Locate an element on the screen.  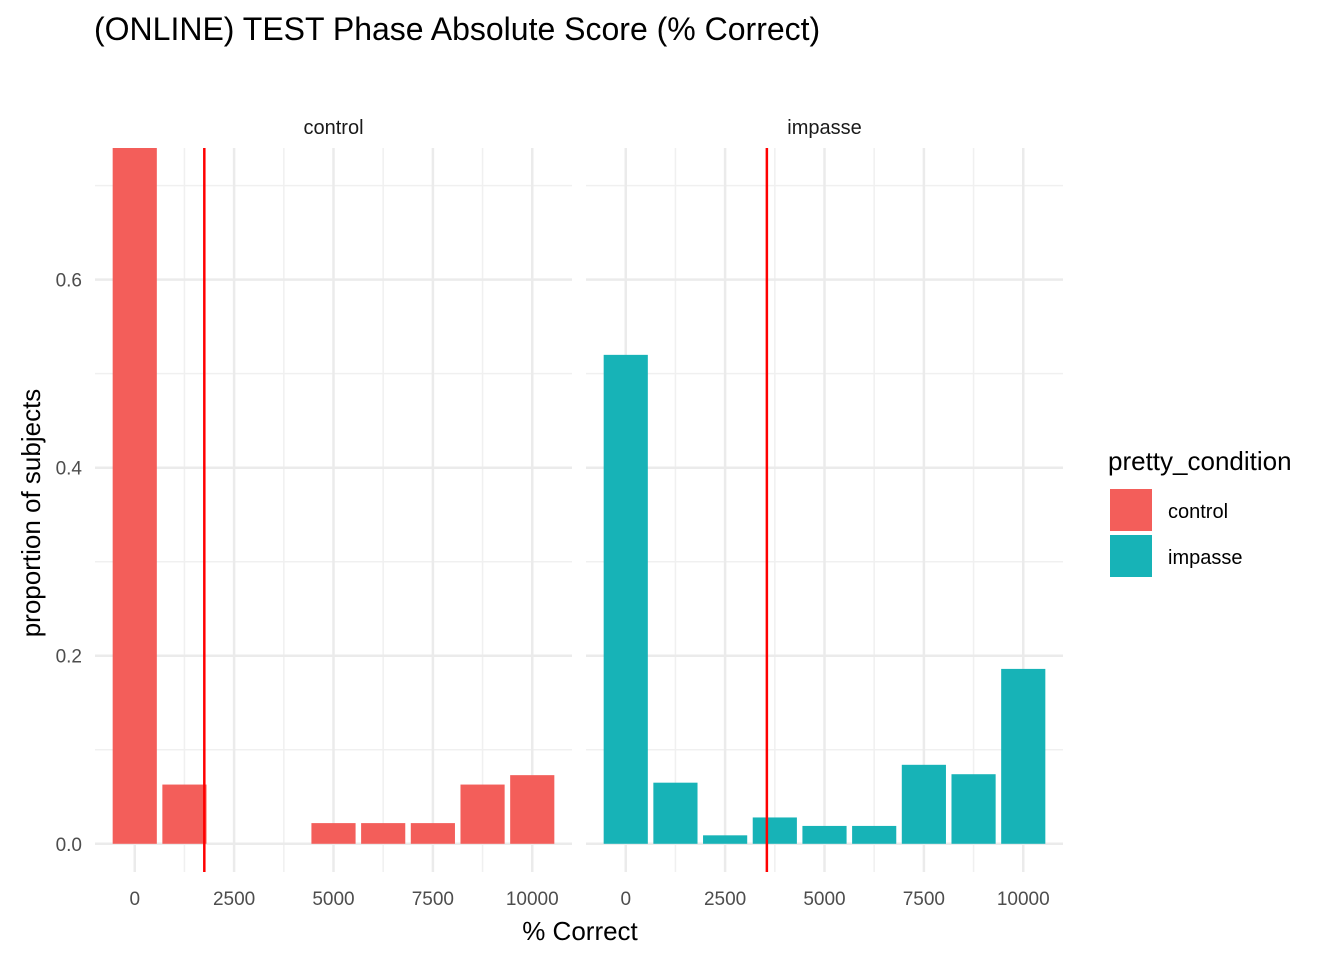
y-tick-label: 0.6 is located at coordinates (69, 281).